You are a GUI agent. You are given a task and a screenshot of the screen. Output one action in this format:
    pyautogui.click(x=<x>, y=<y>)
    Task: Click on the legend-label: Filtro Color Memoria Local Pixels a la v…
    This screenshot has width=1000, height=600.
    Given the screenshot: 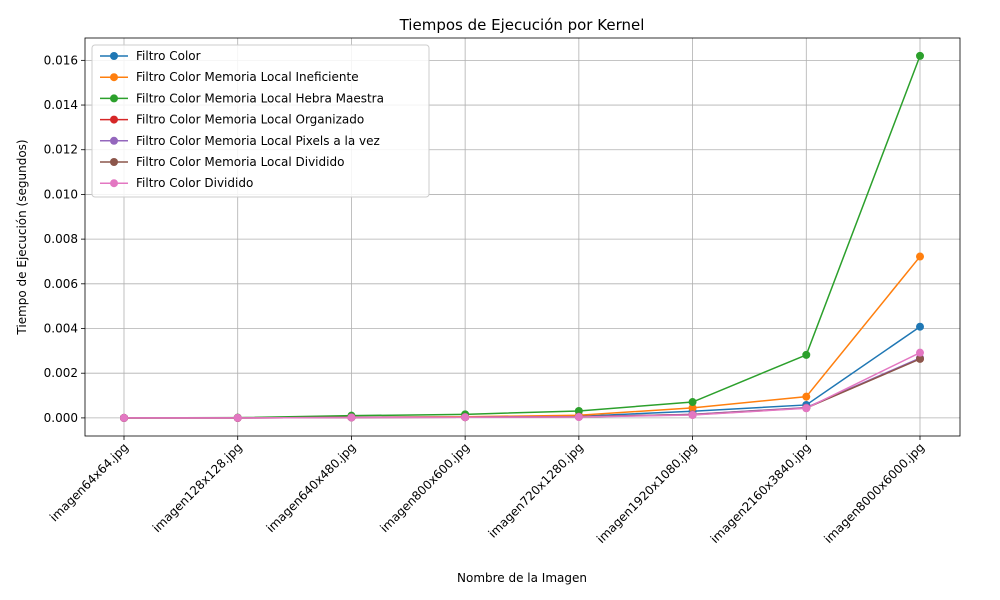 What is the action you would take?
    pyautogui.click(x=258, y=141)
    